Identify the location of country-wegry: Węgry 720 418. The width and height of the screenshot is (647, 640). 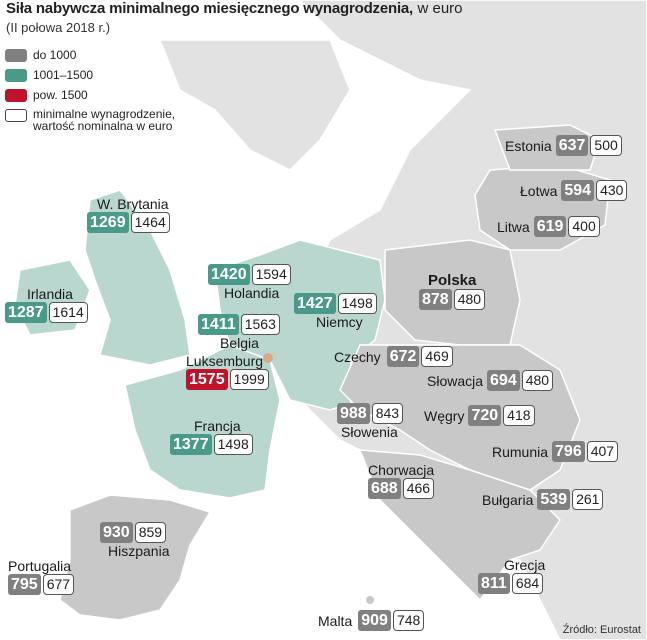
(479, 415).